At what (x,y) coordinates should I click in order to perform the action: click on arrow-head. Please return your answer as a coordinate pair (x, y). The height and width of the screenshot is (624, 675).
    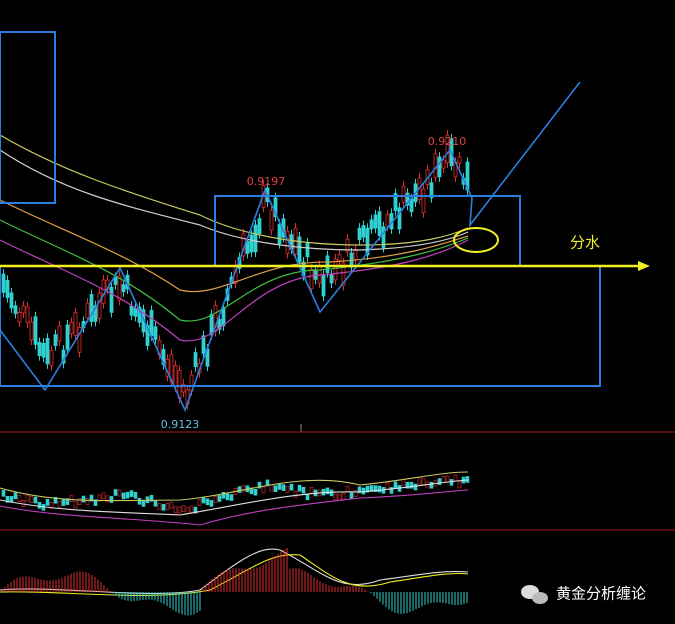
    Looking at the image, I should click on (644, 266).